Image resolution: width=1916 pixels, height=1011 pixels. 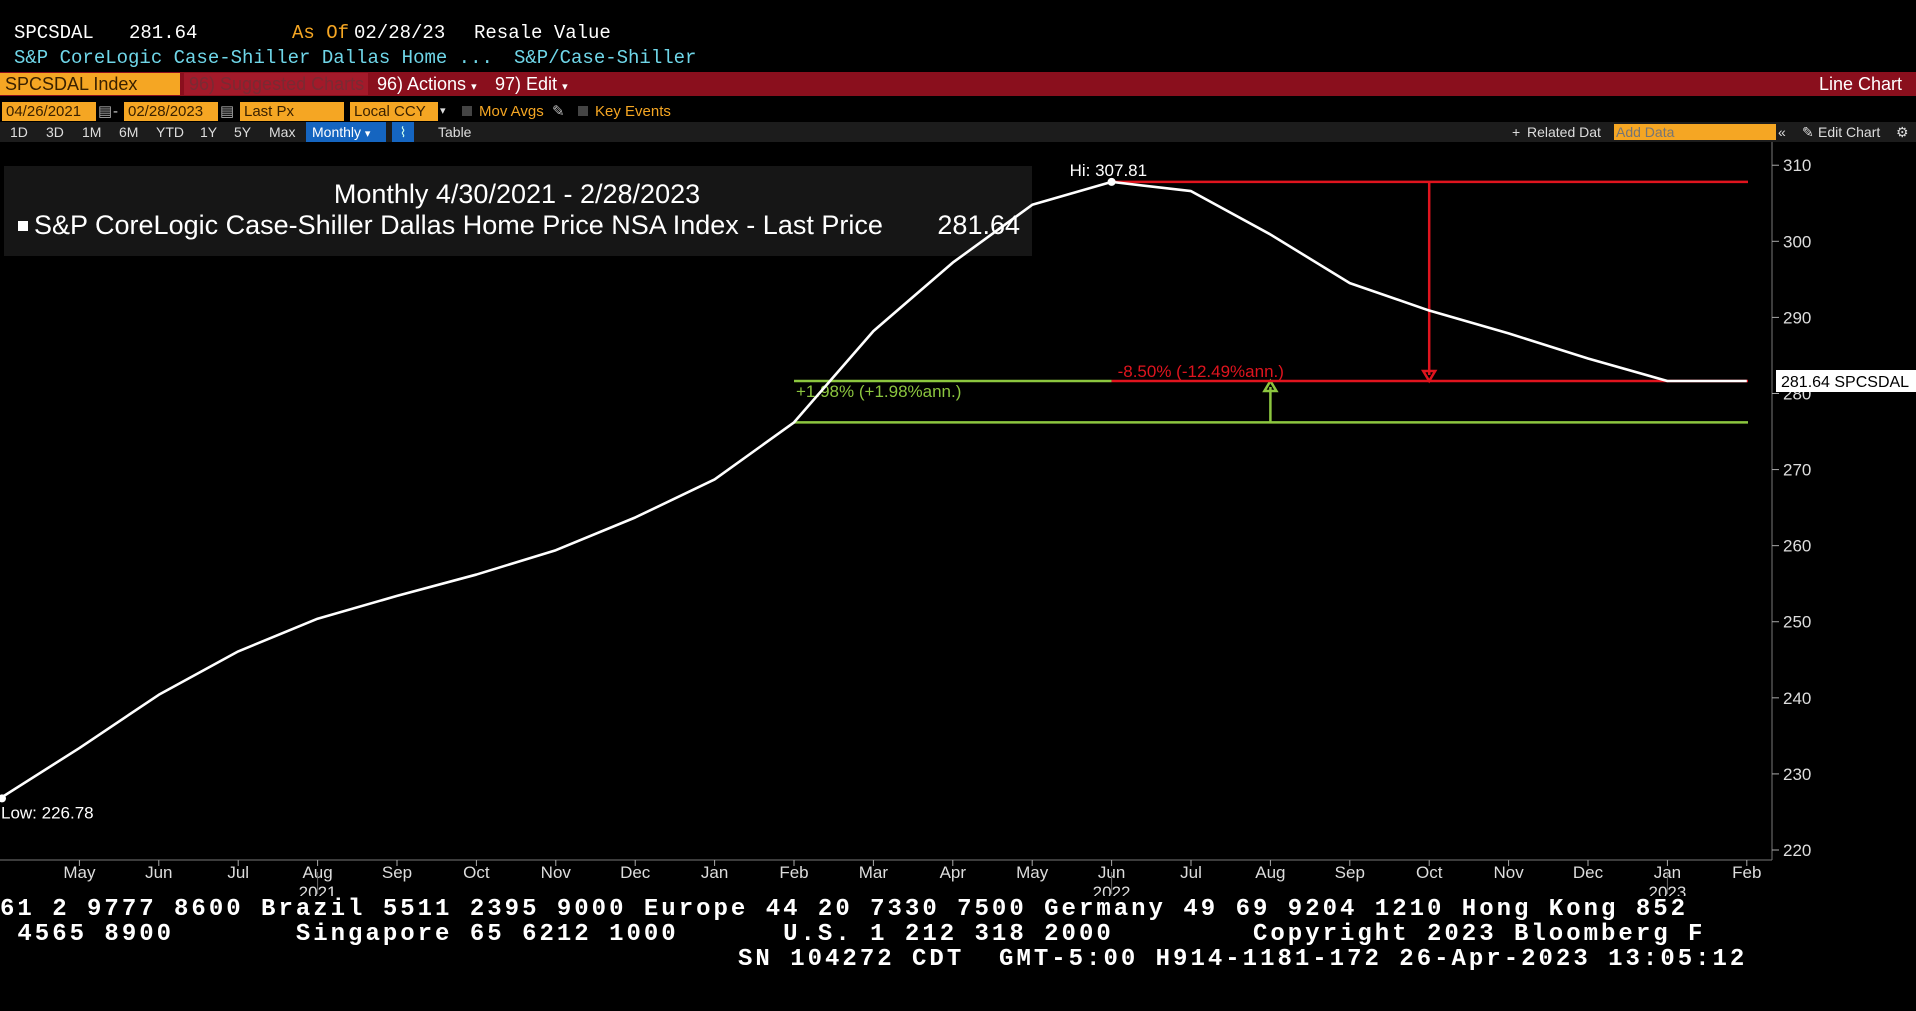 What do you see at coordinates (92, 132) in the screenshot?
I see `period-1m: 1M` at bounding box center [92, 132].